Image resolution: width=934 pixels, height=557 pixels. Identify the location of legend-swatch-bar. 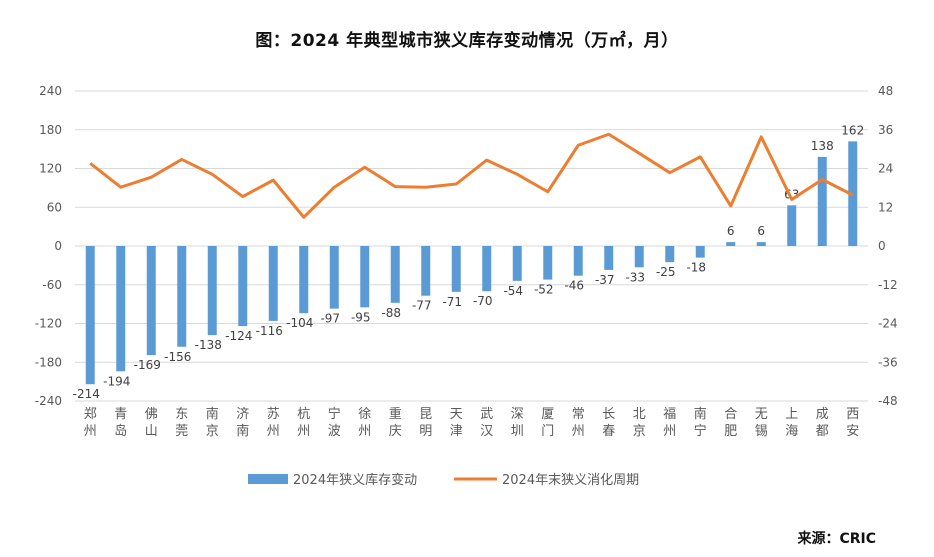
(268, 479).